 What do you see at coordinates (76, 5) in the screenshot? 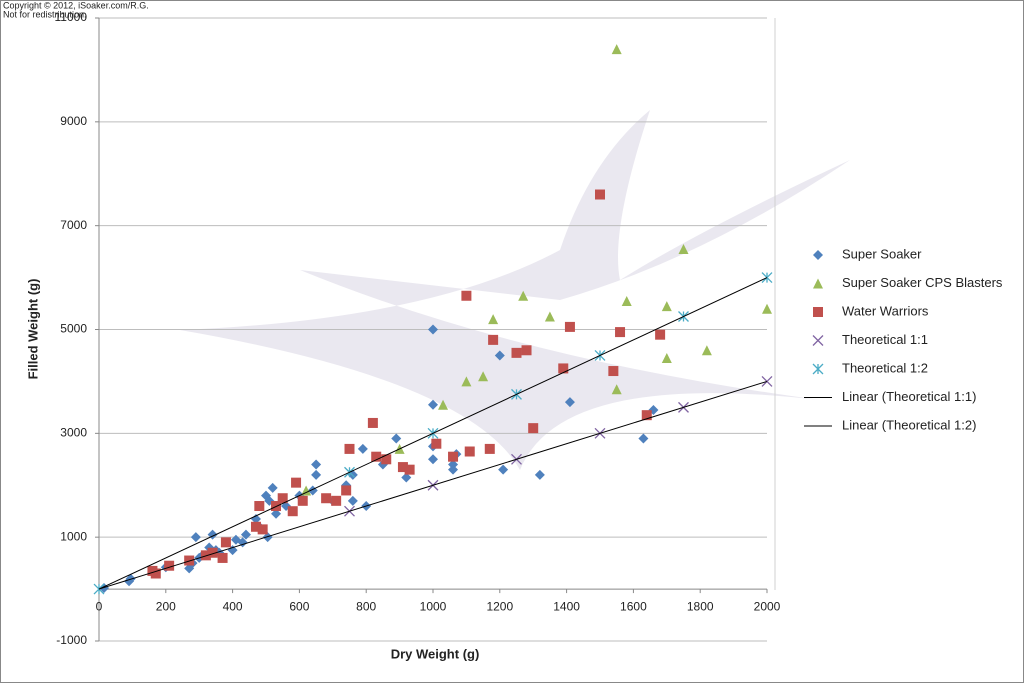
I see `copyright: Copyright © 2012, iSoaker.com/R.G.` at bounding box center [76, 5].